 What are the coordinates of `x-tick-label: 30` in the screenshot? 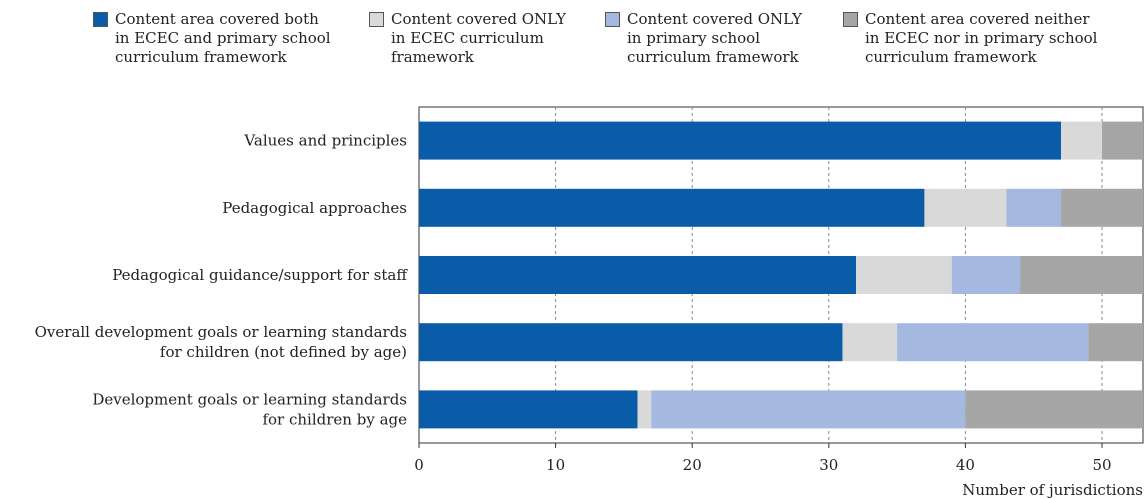 It's located at (828, 465).